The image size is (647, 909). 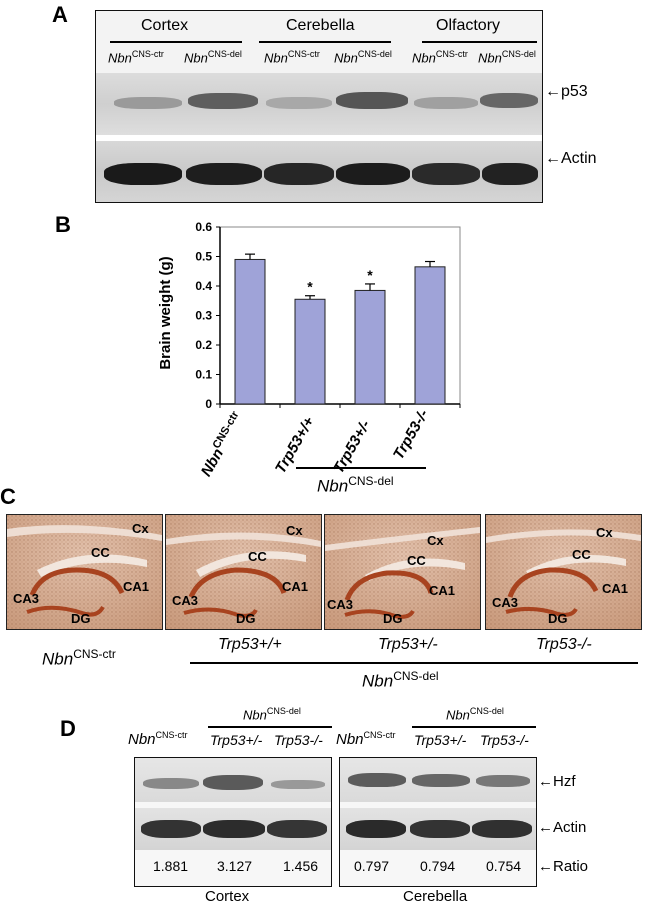 I want to click on ratio-value: 1.456, so click(x=301, y=866).